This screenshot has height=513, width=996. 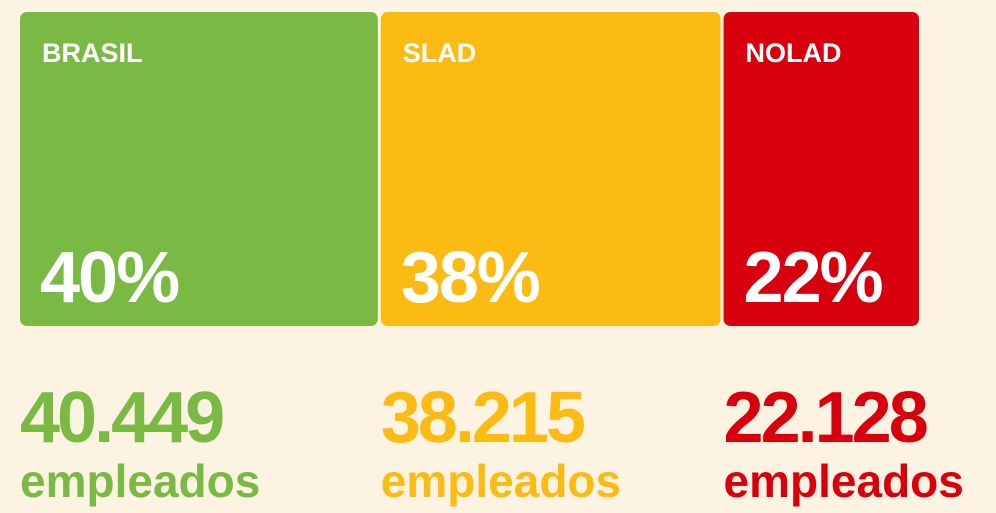 What do you see at coordinates (470, 278) in the screenshot?
I see `value-label: 38%` at bounding box center [470, 278].